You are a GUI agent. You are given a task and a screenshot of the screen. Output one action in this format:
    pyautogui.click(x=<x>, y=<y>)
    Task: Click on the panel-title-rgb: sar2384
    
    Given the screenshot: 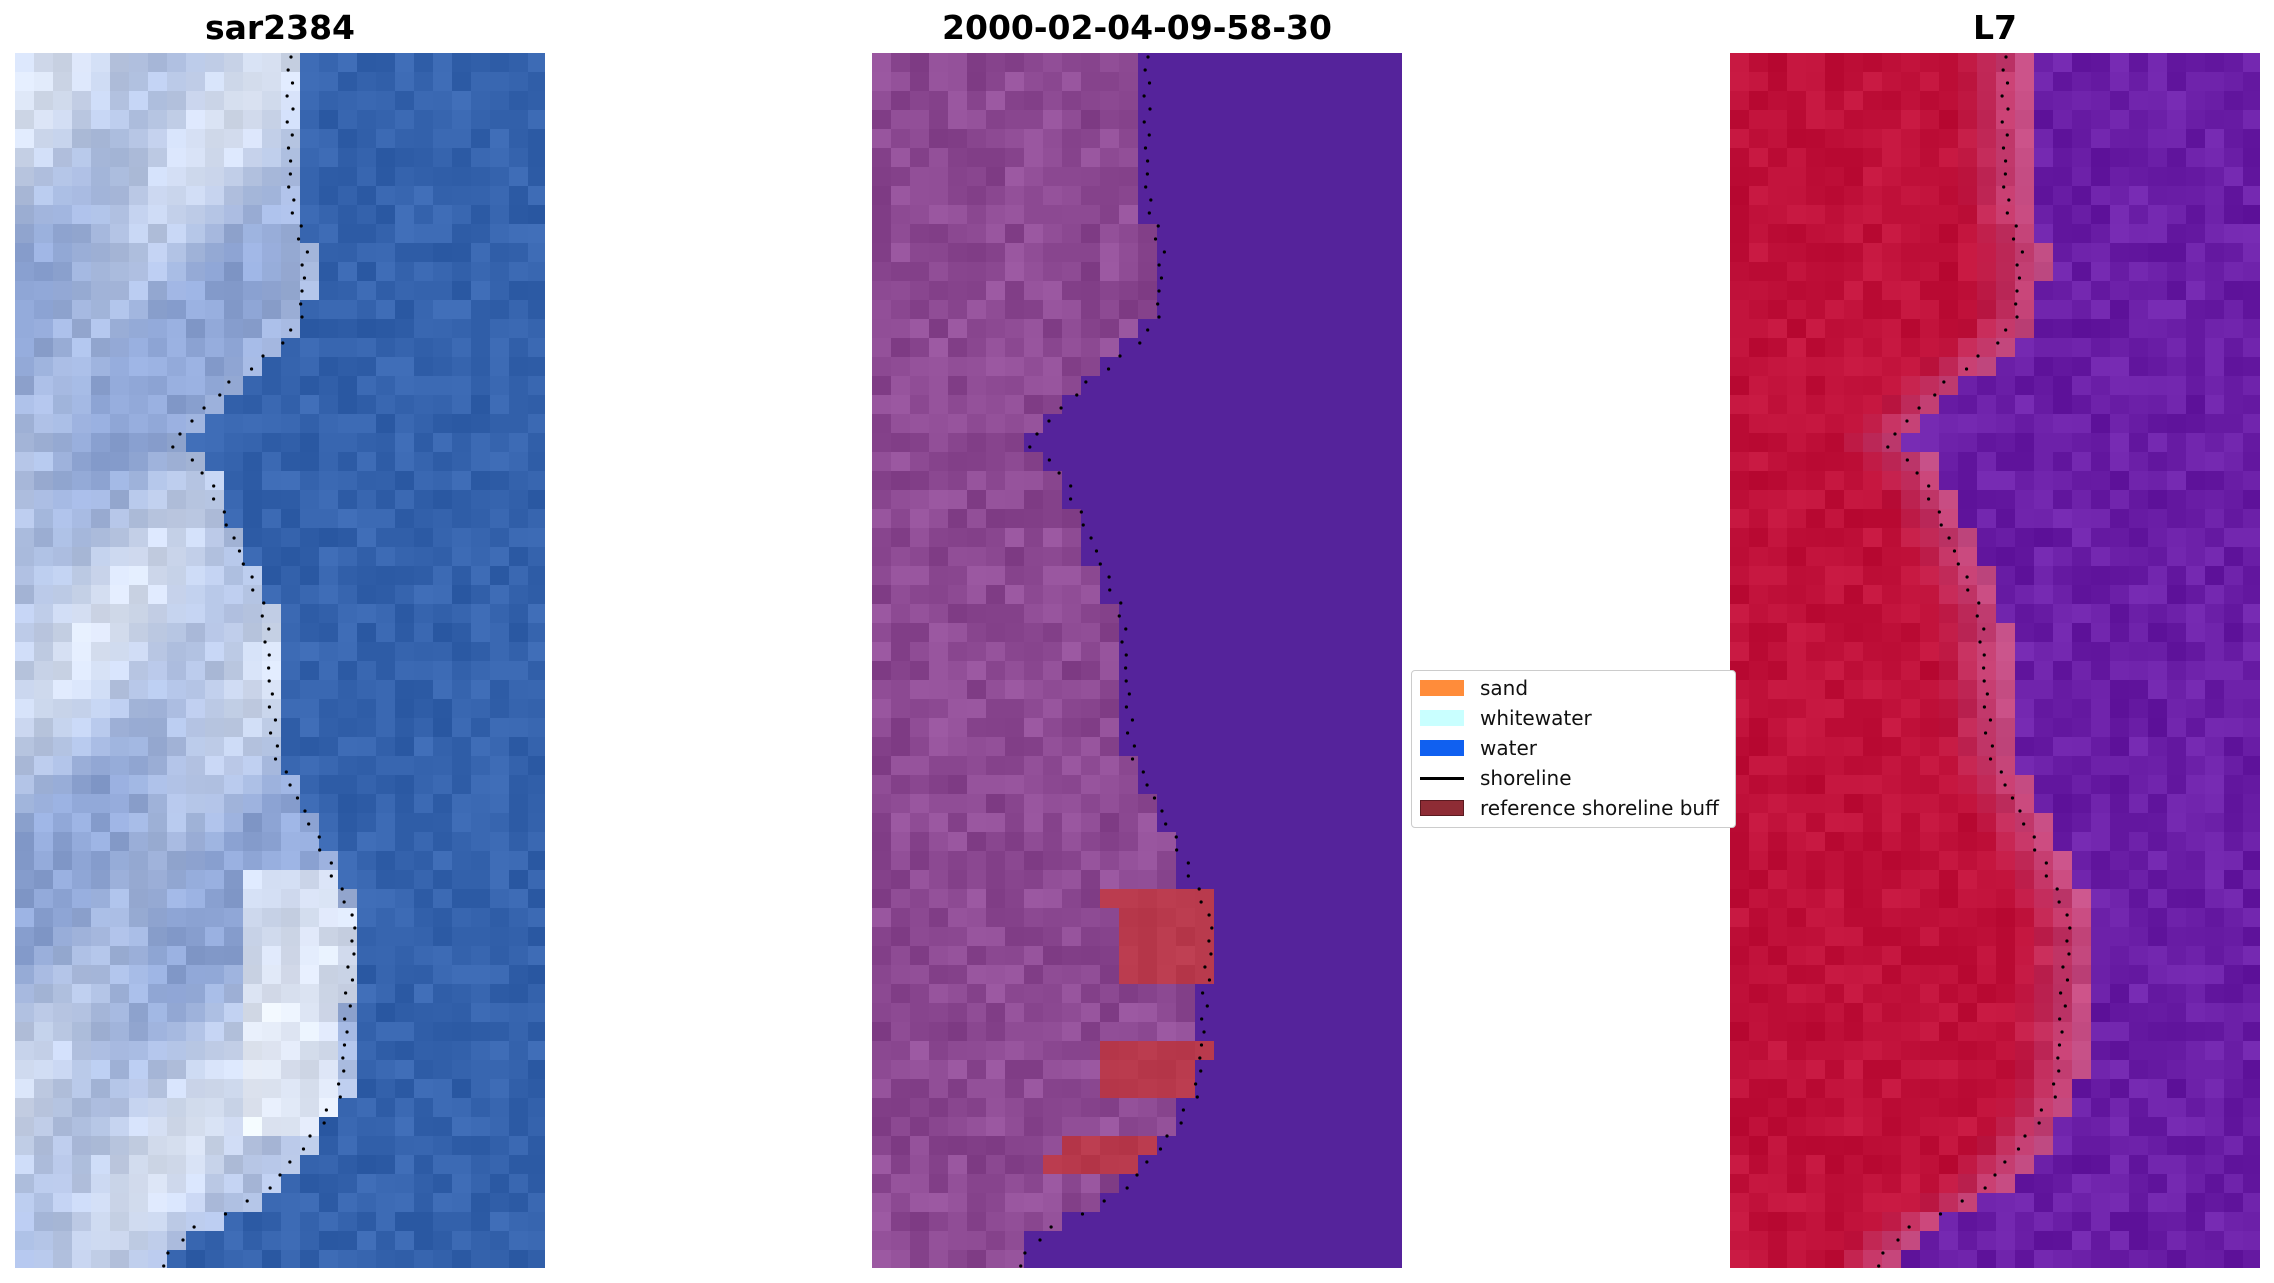 What is the action you would take?
    pyautogui.click(x=280, y=27)
    